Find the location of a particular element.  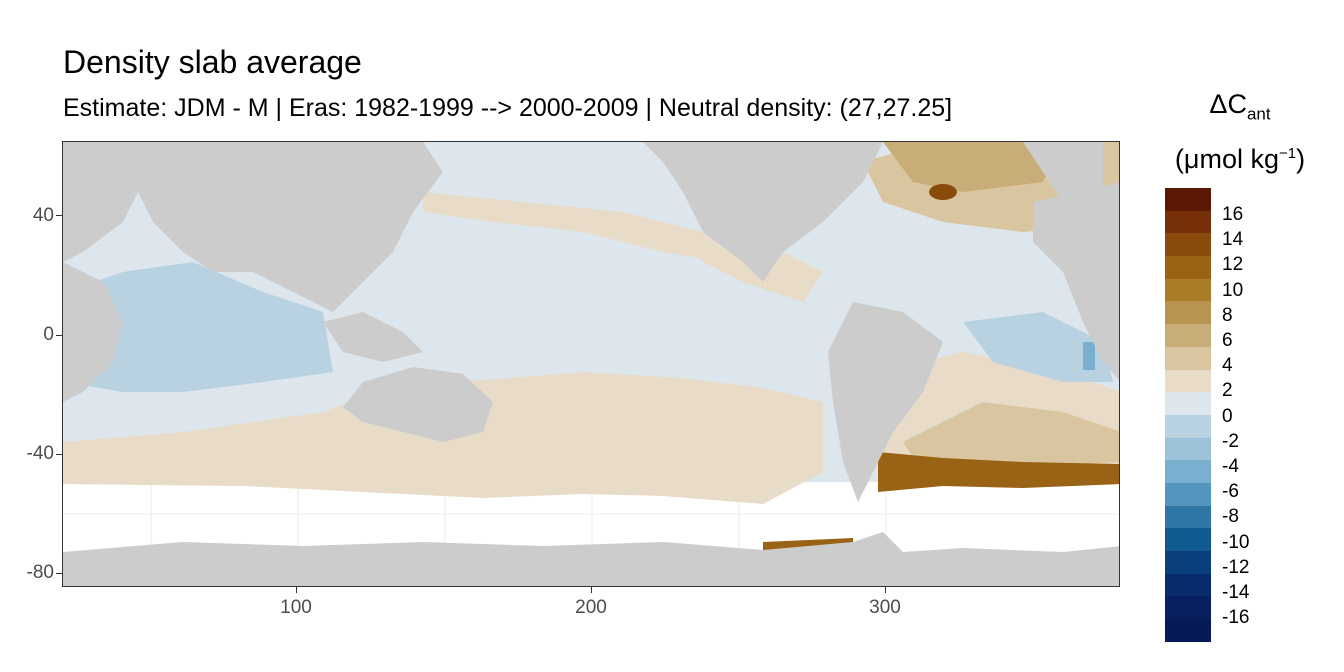

legend-title-symbol: ΔCant is located at coordinates (1240, 106).